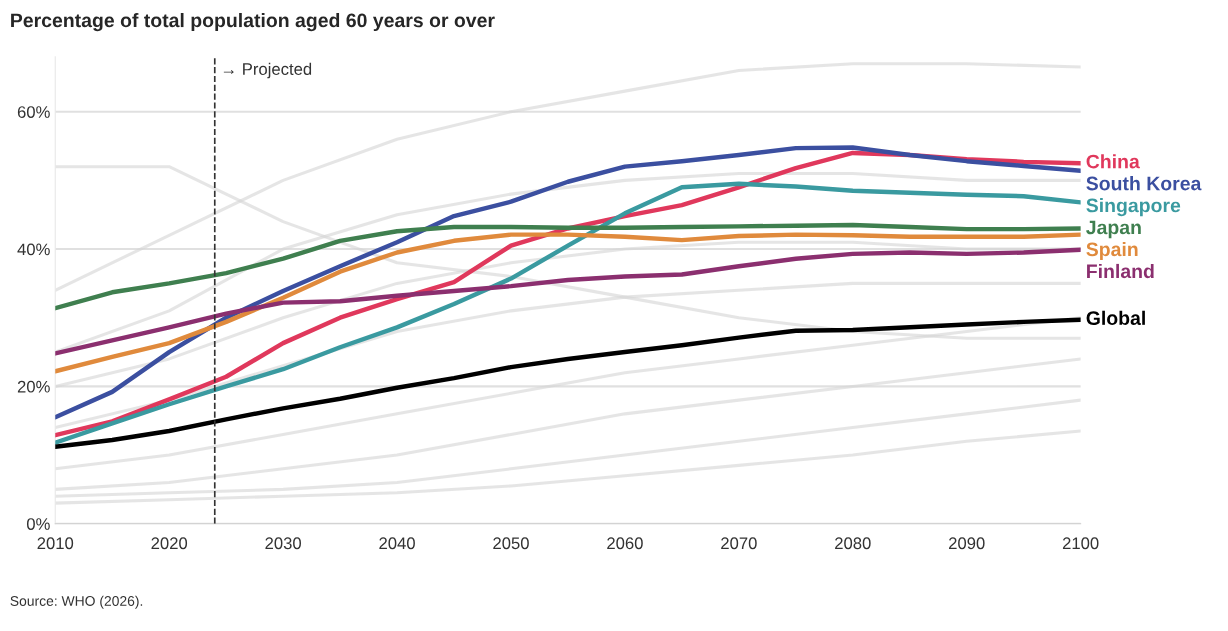 The height and width of the screenshot is (631, 1228). Describe the element at coordinates (76, 602) in the screenshot. I see `source-note: Source: WHO (2026).` at that location.